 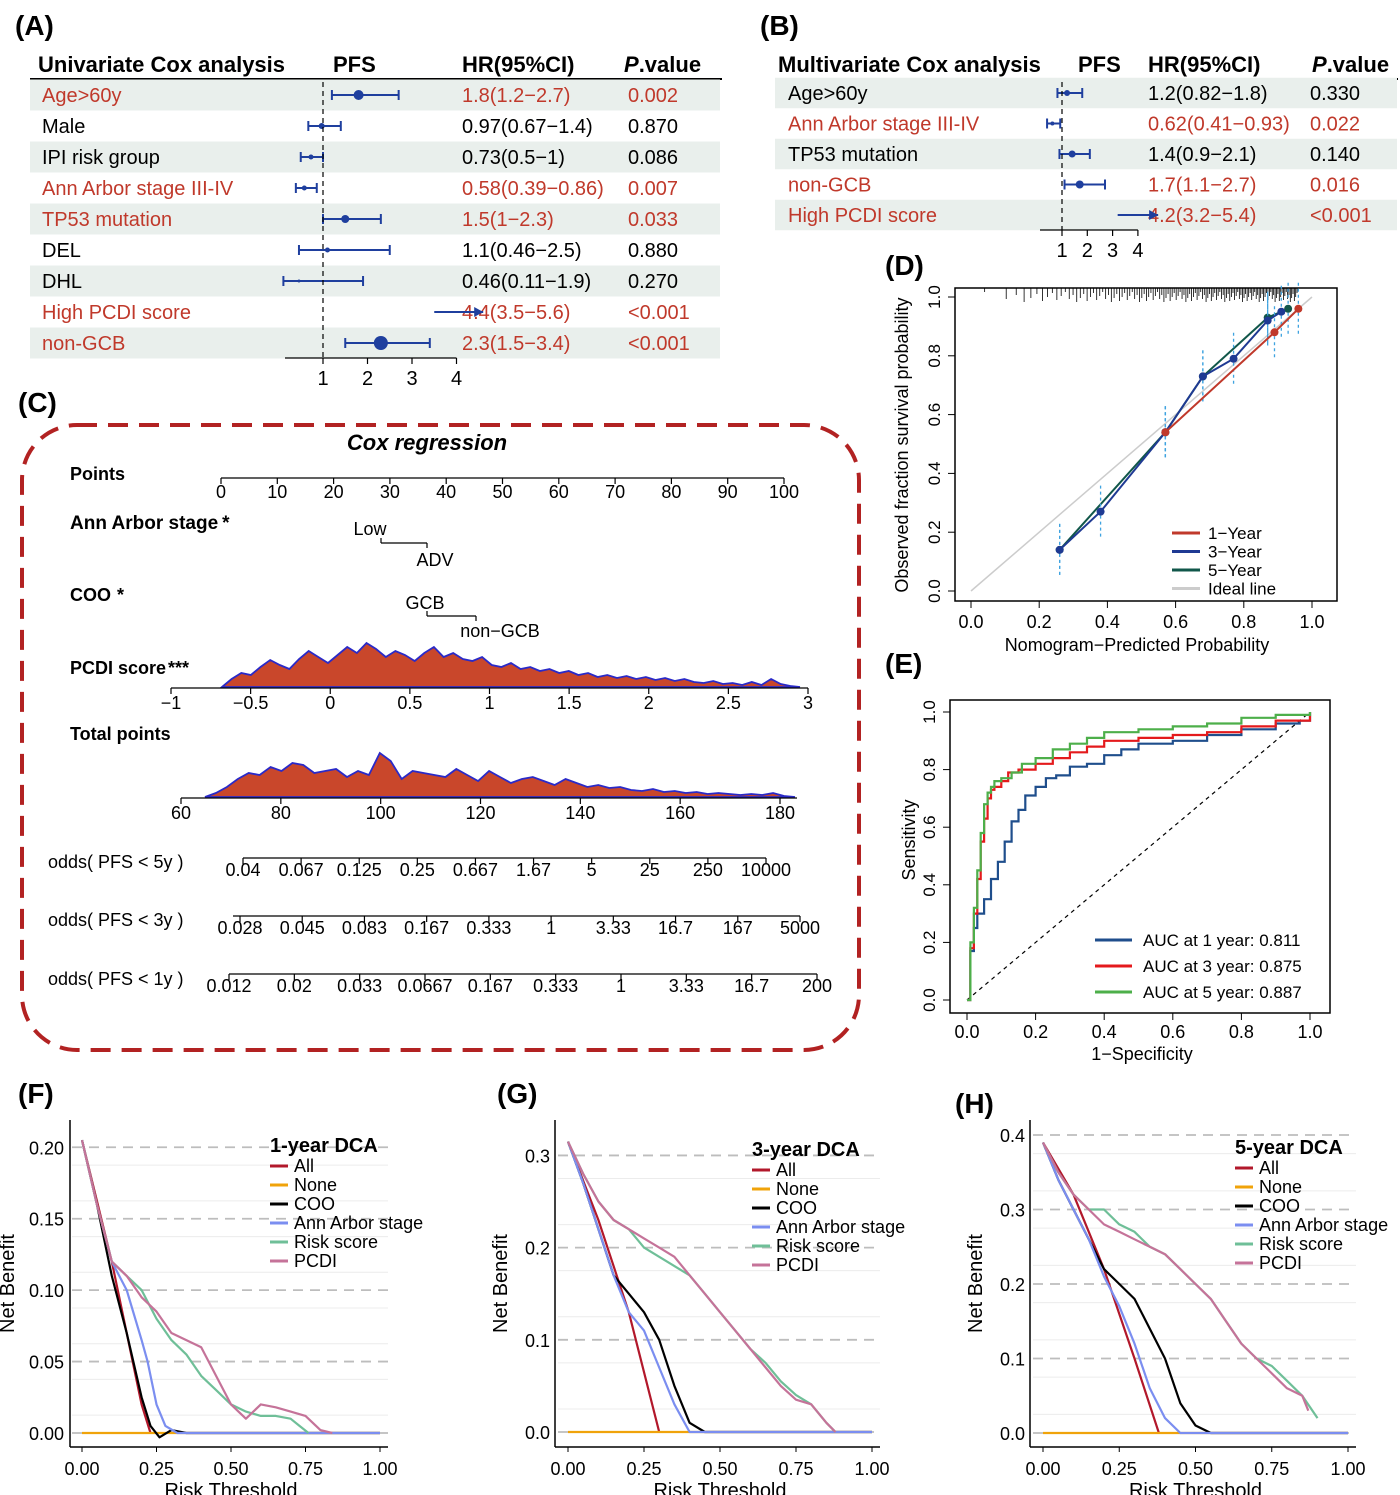 I want to click on row-p-value: 0.270, so click(x=653, y=282).